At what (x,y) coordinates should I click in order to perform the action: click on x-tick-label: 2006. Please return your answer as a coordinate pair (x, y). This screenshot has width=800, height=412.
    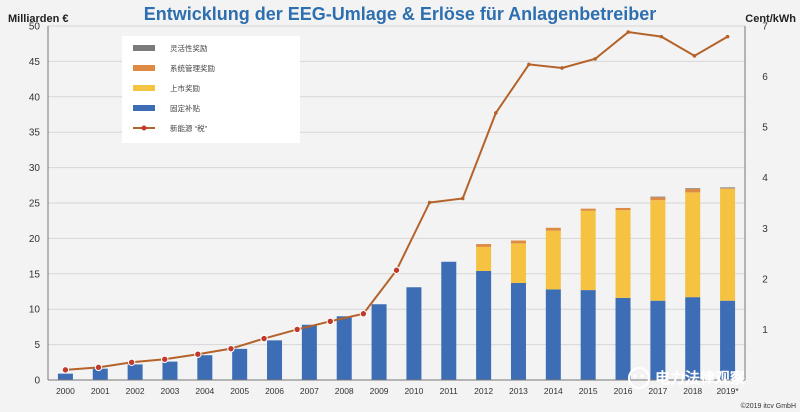
    Looking at the image, I should click on (274, 391).